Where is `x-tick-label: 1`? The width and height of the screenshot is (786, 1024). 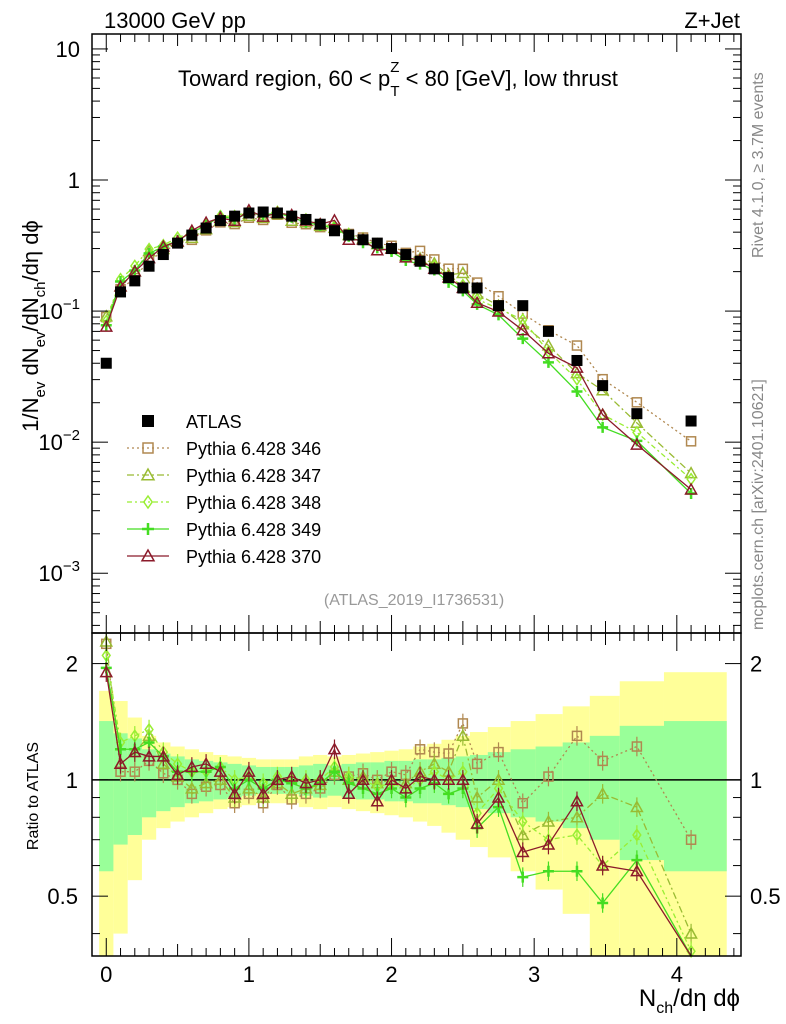 x-tick-label: 1 is located at coordinates (249, 974).